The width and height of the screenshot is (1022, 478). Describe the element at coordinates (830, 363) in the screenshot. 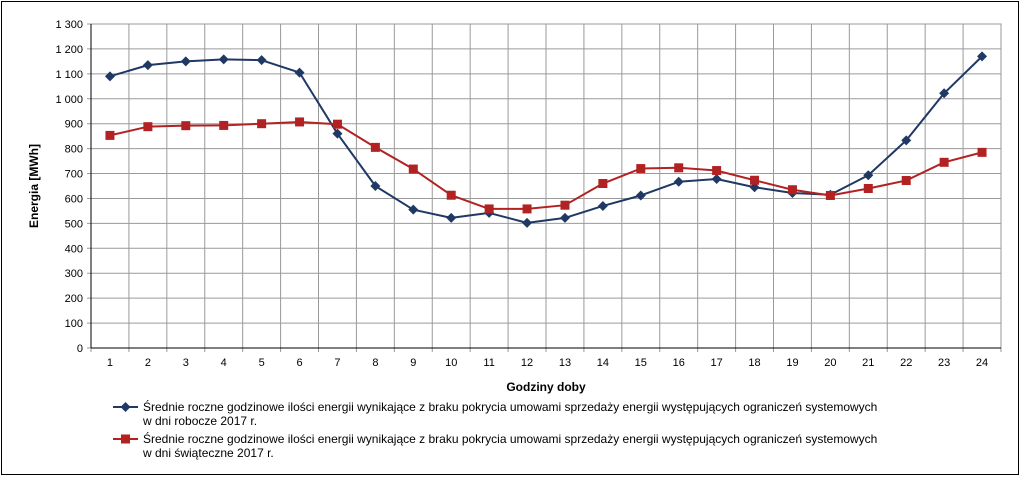

I see `x-tick-label: 20` at that location.